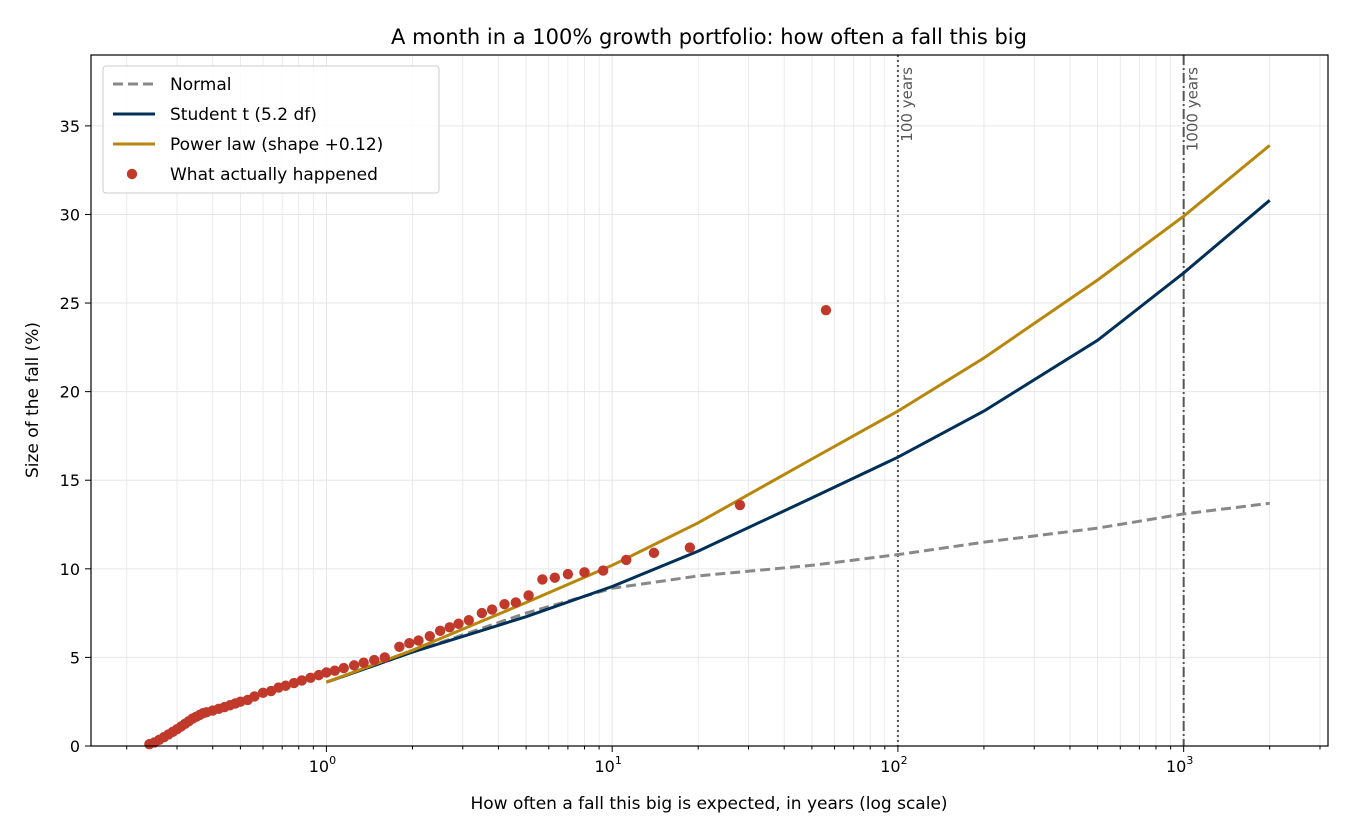 Image resolution: width=1350 pixels, height=840 pixels. What do you see at coordinates (201, 85) in the screenshot?
I see `legend-label: Normal` at bounding box center [201, 85].